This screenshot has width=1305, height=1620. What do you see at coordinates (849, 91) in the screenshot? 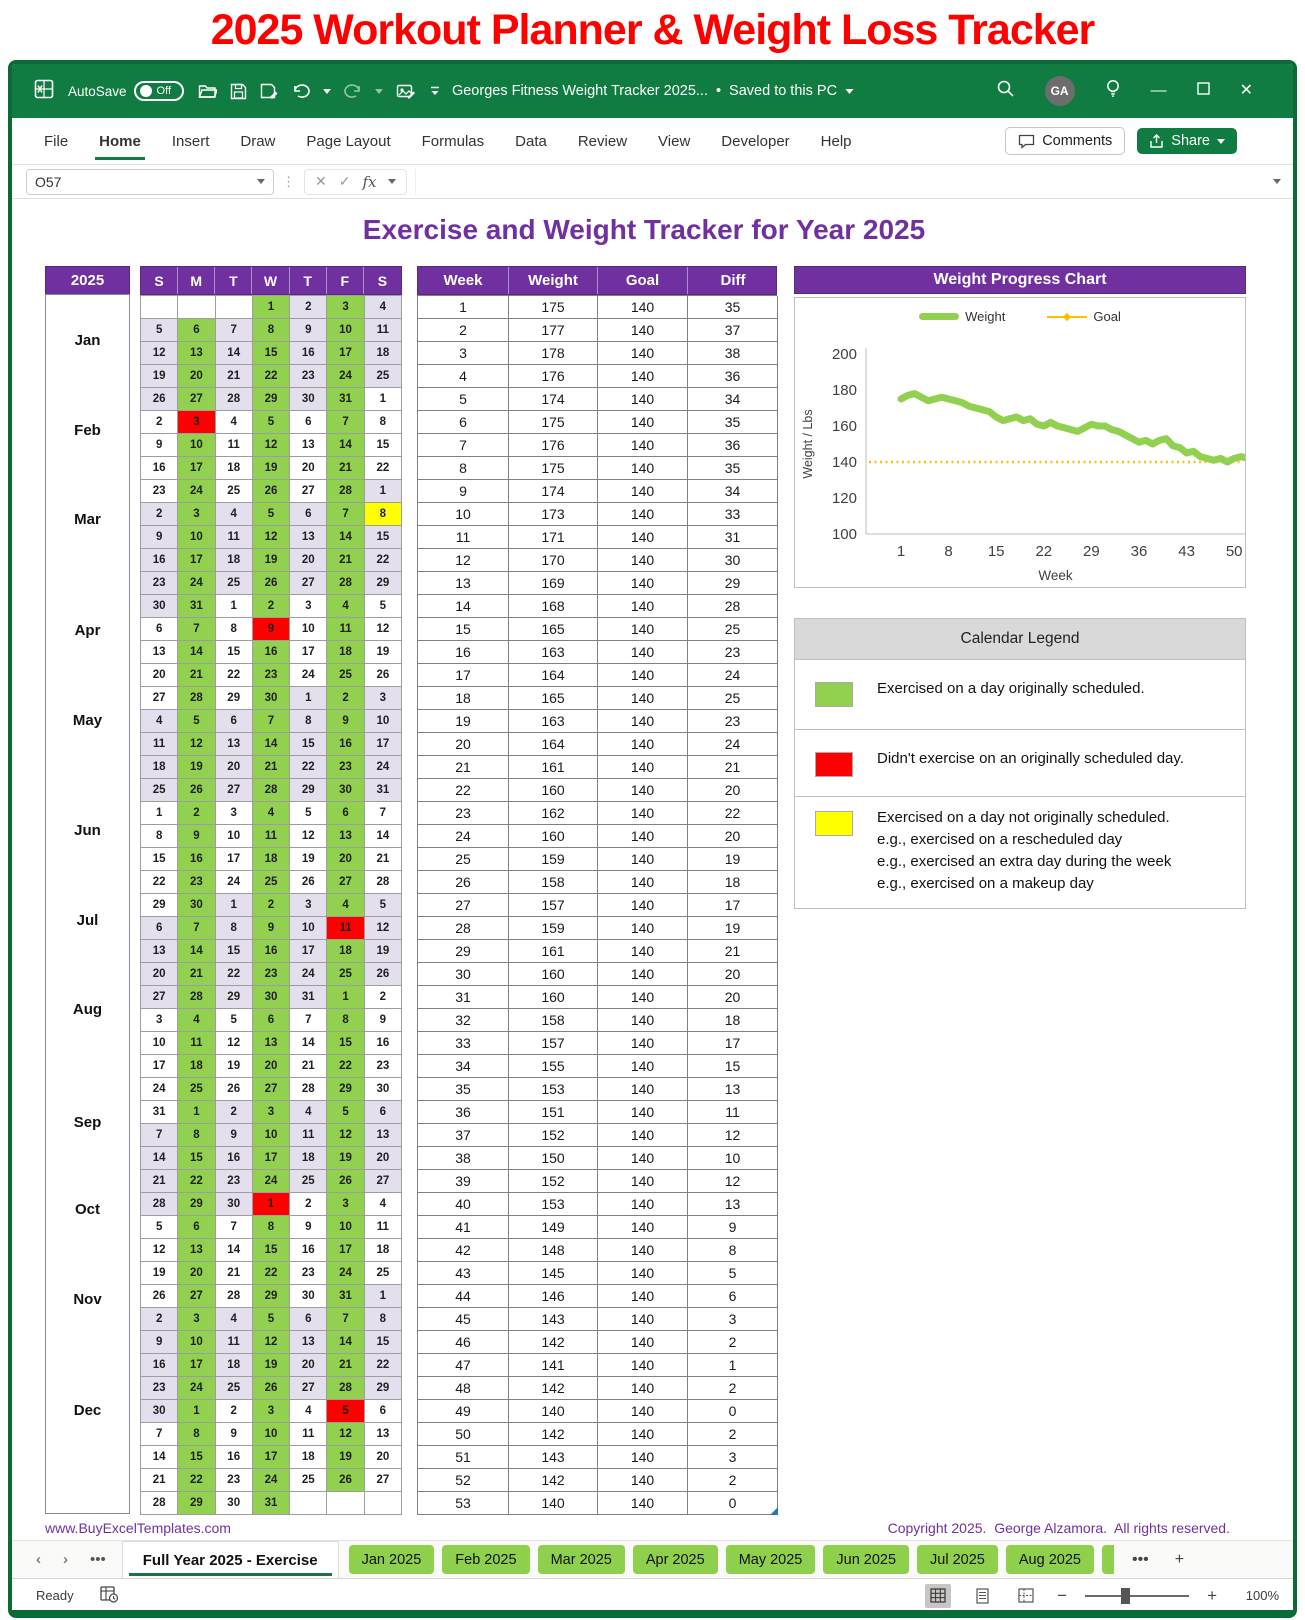
I see `saved-status-dropdown-icon` at bounding box center [849, 91].